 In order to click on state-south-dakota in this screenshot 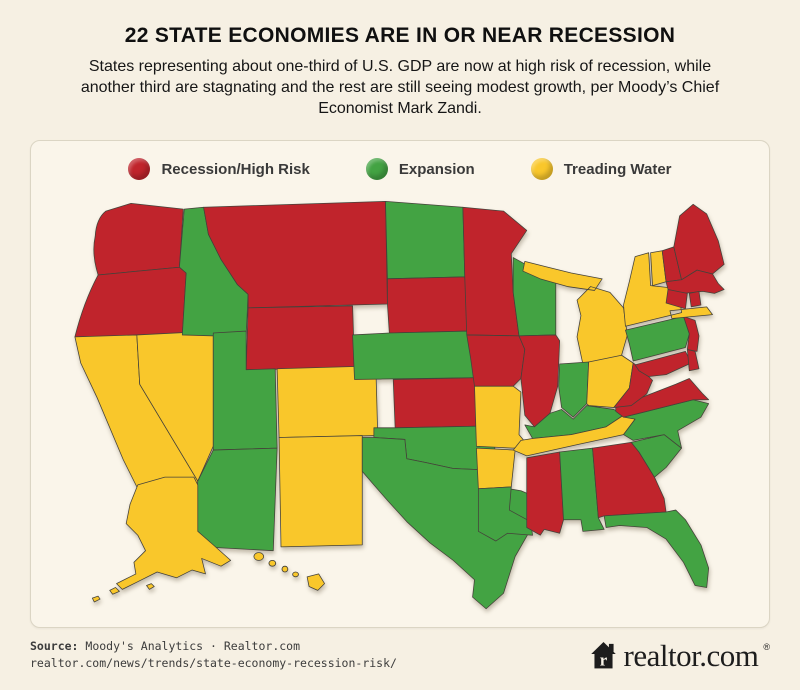, I will do `click(430, 305)`.